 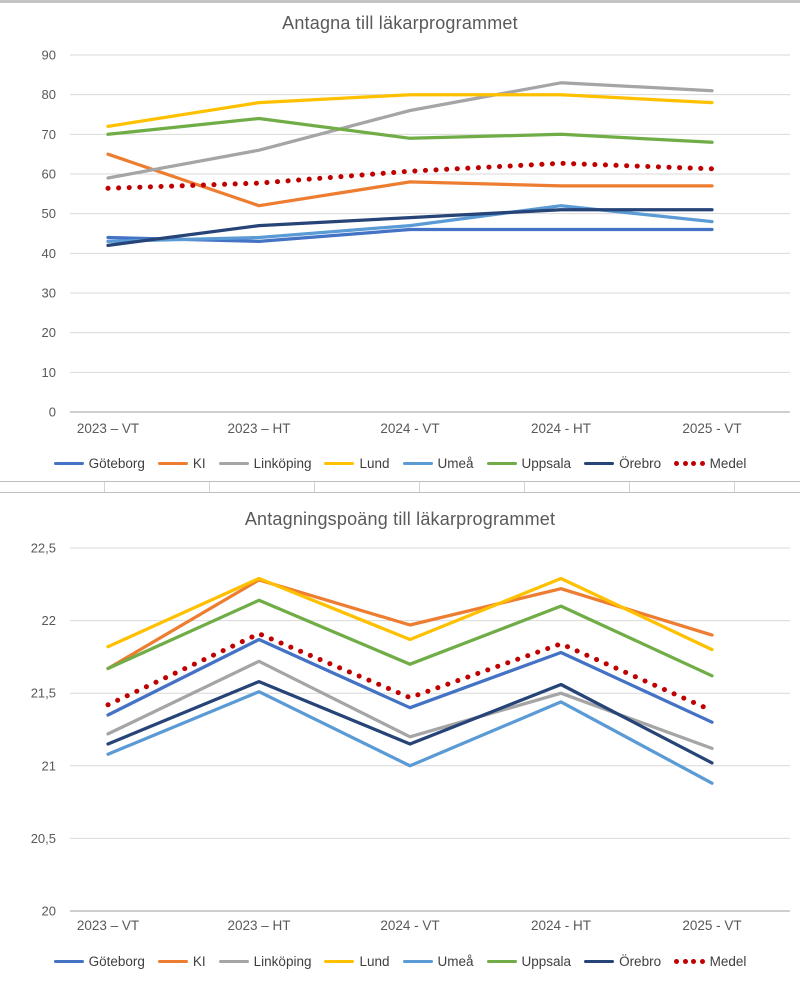 What do you see at coordinates (400, 23) in the screenshot?
I see `chart-title: Antagna till läkarprogrammet` at bounding box center [400, 23].